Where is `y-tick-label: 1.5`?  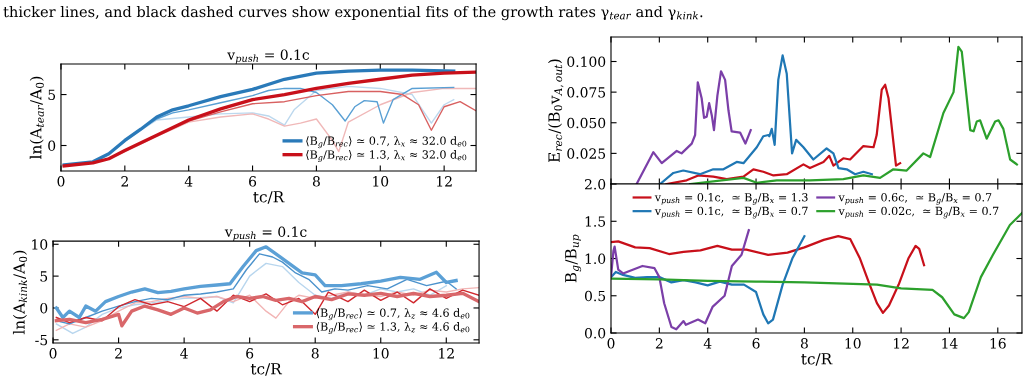 y-tick-label: 1.5 is located at coordinates (595, 221).